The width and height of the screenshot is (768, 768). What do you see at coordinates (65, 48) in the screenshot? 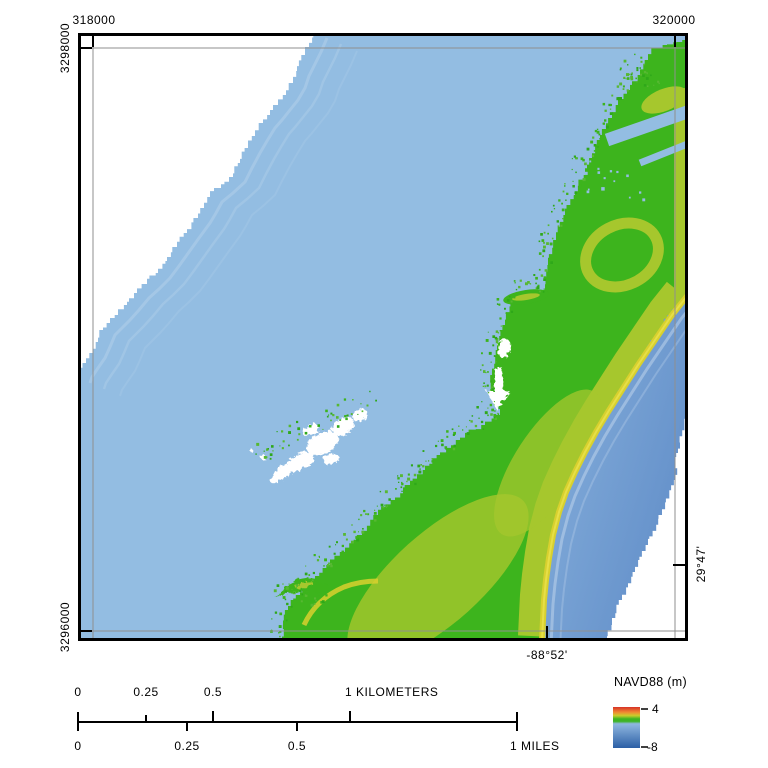
I see `northing-top-label: 3298000` at bounding box center [65, 48].